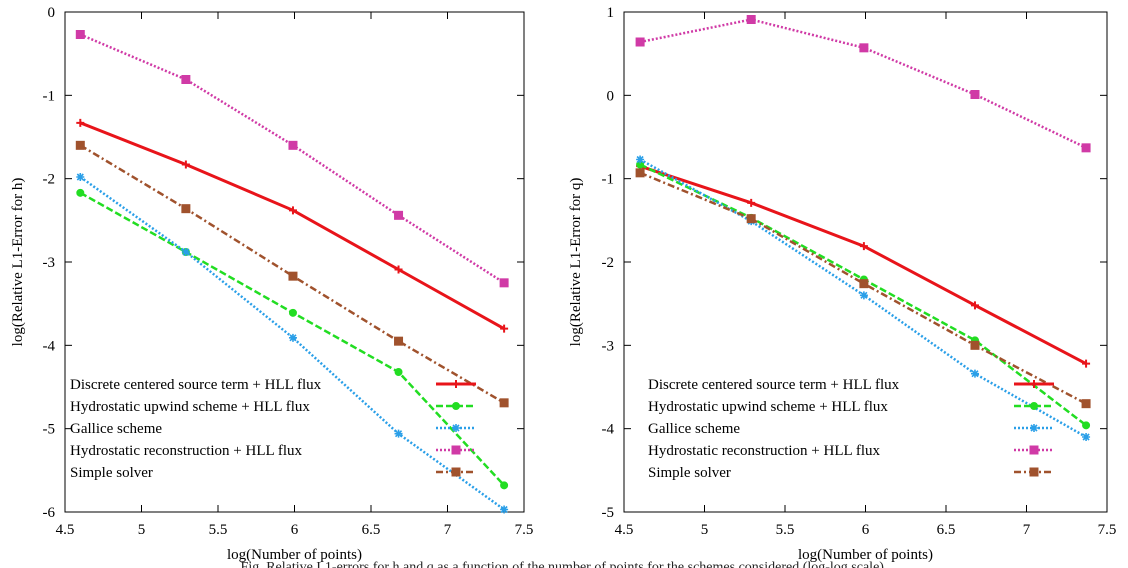 This screenshot has width=1128, height=568. Describe the element at coordinates (52, 13) in the screenshot. I see `y-tick-label: 0` at that location.